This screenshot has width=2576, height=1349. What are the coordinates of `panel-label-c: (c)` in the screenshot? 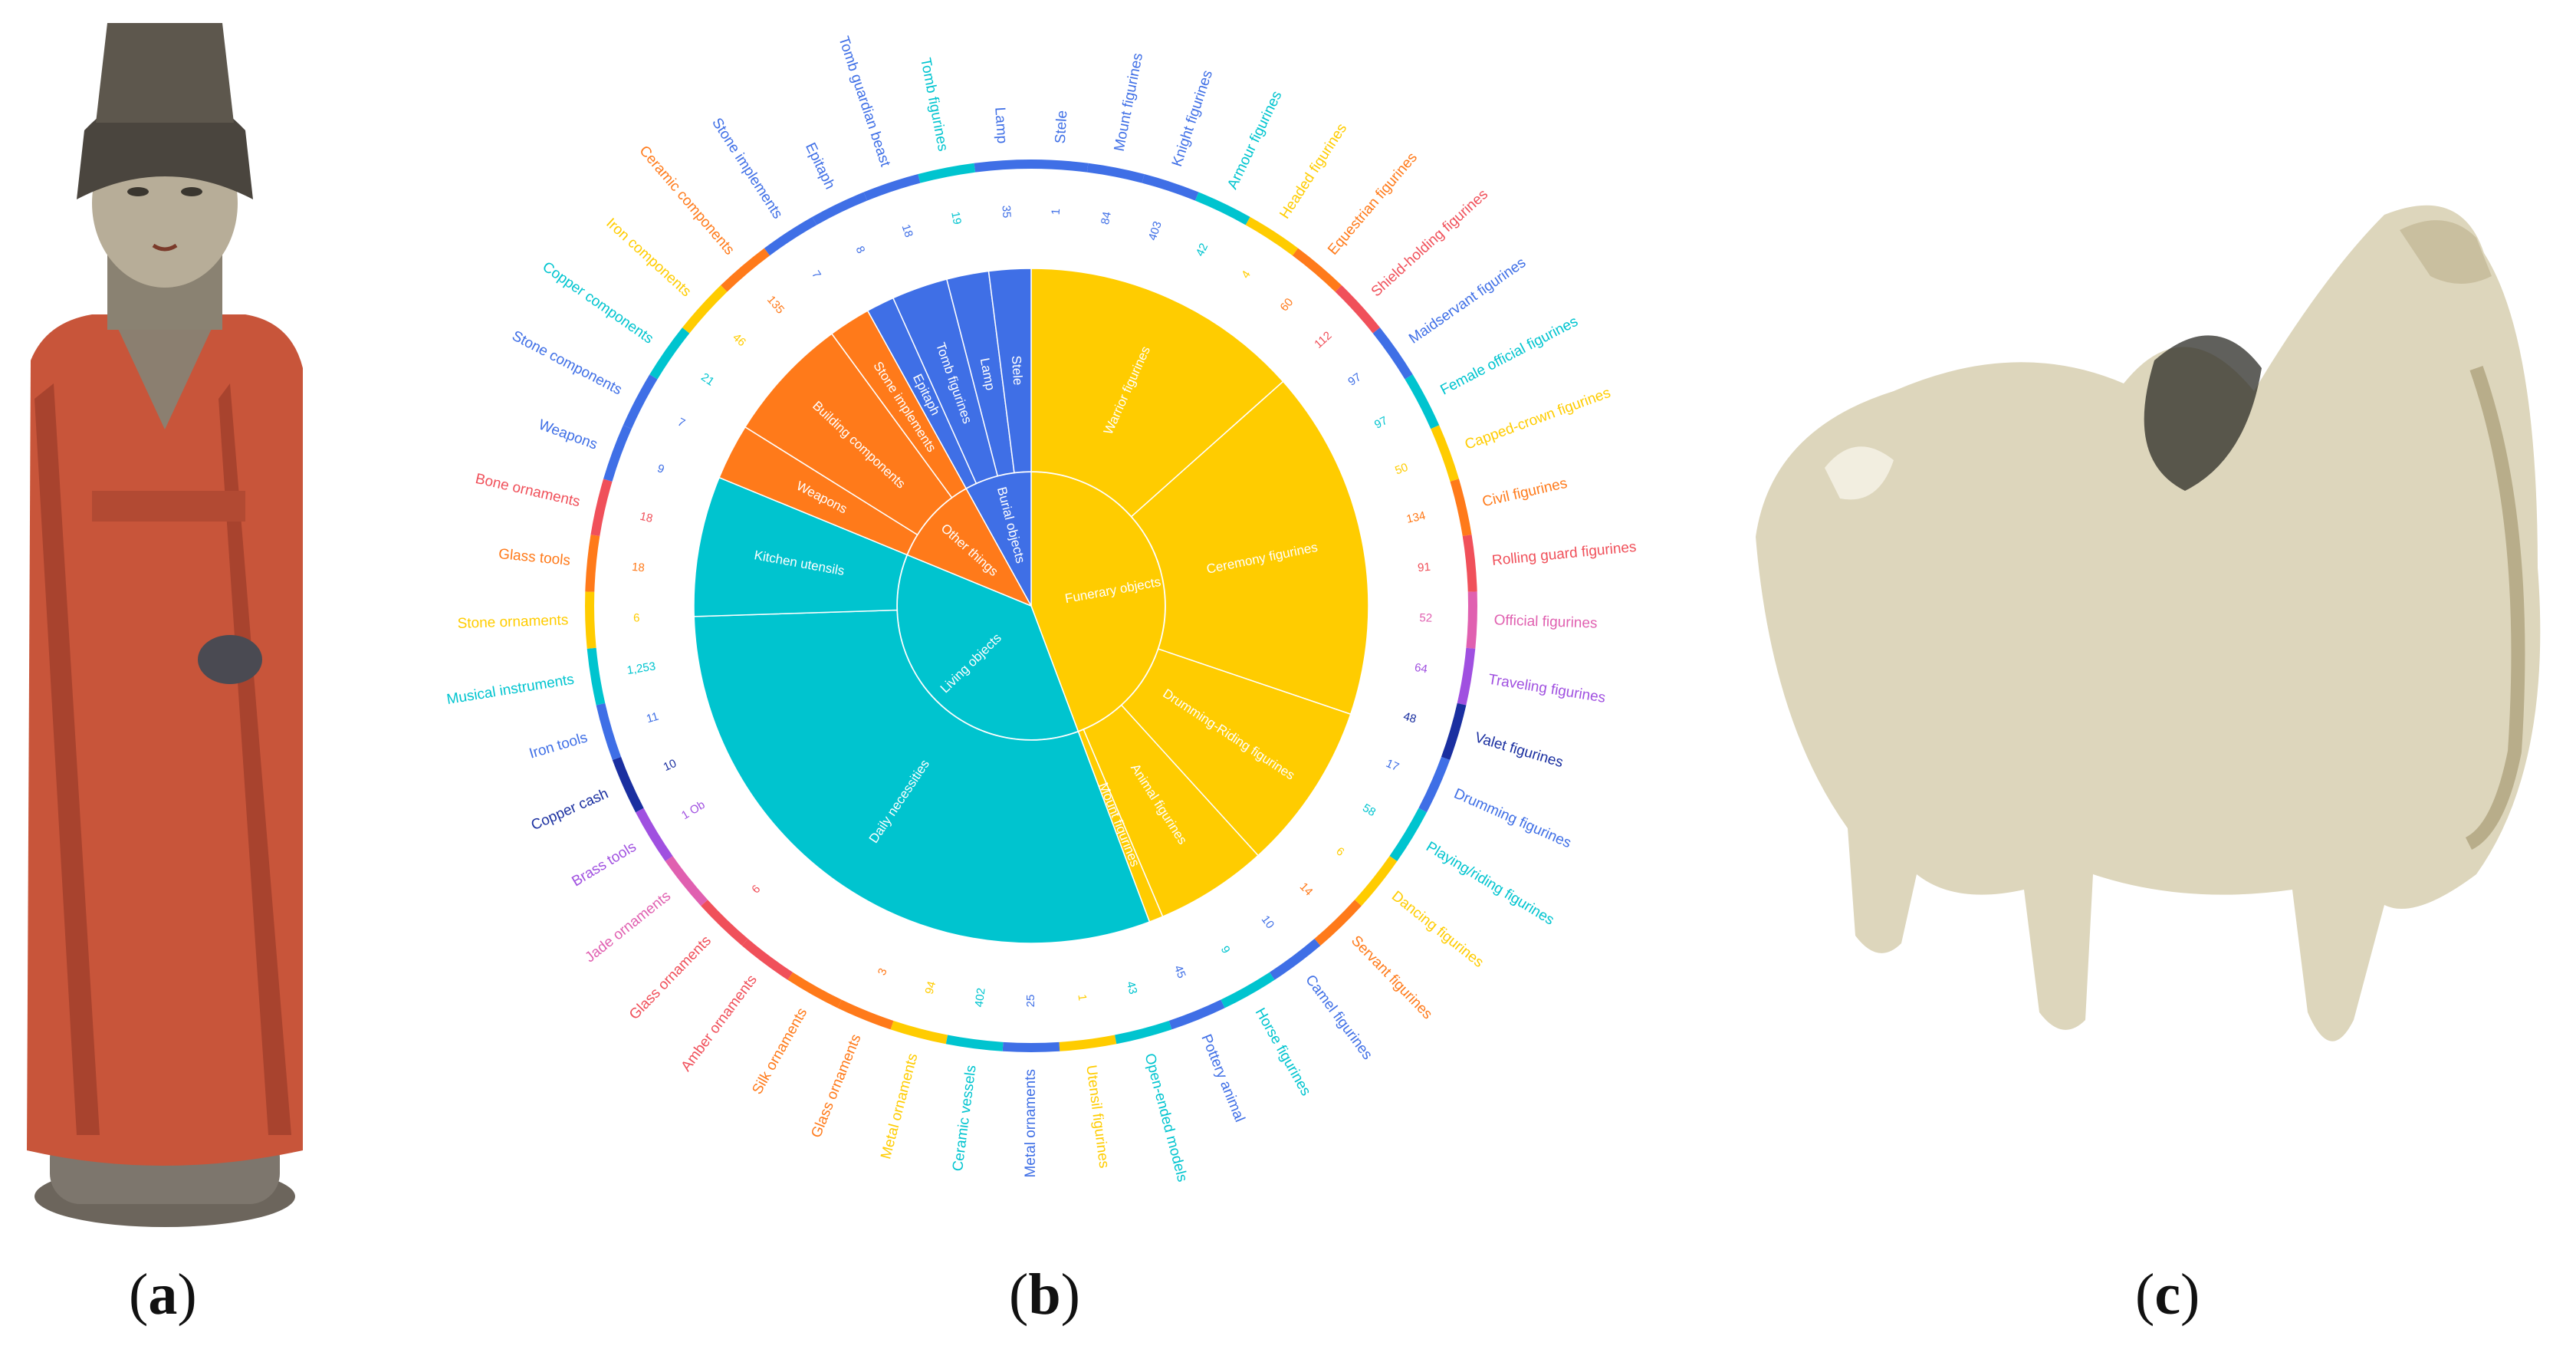 It's located at (2168, 1294).